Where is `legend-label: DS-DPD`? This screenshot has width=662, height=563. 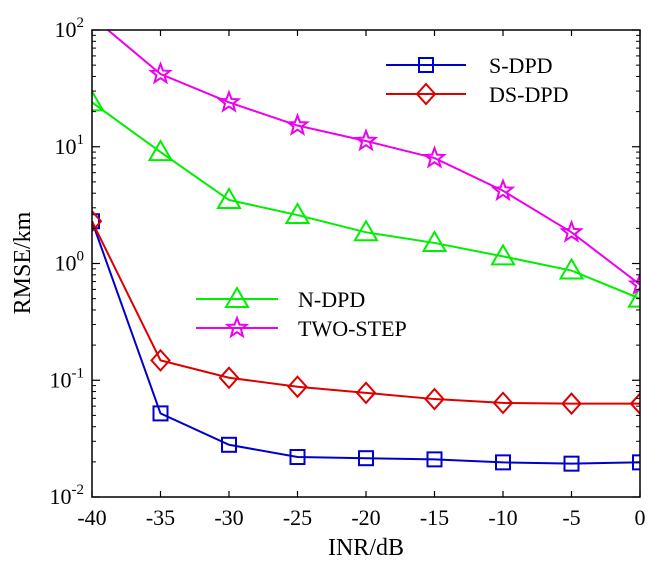 legend-label: DS-DPD is located at coordinates (528, 94).